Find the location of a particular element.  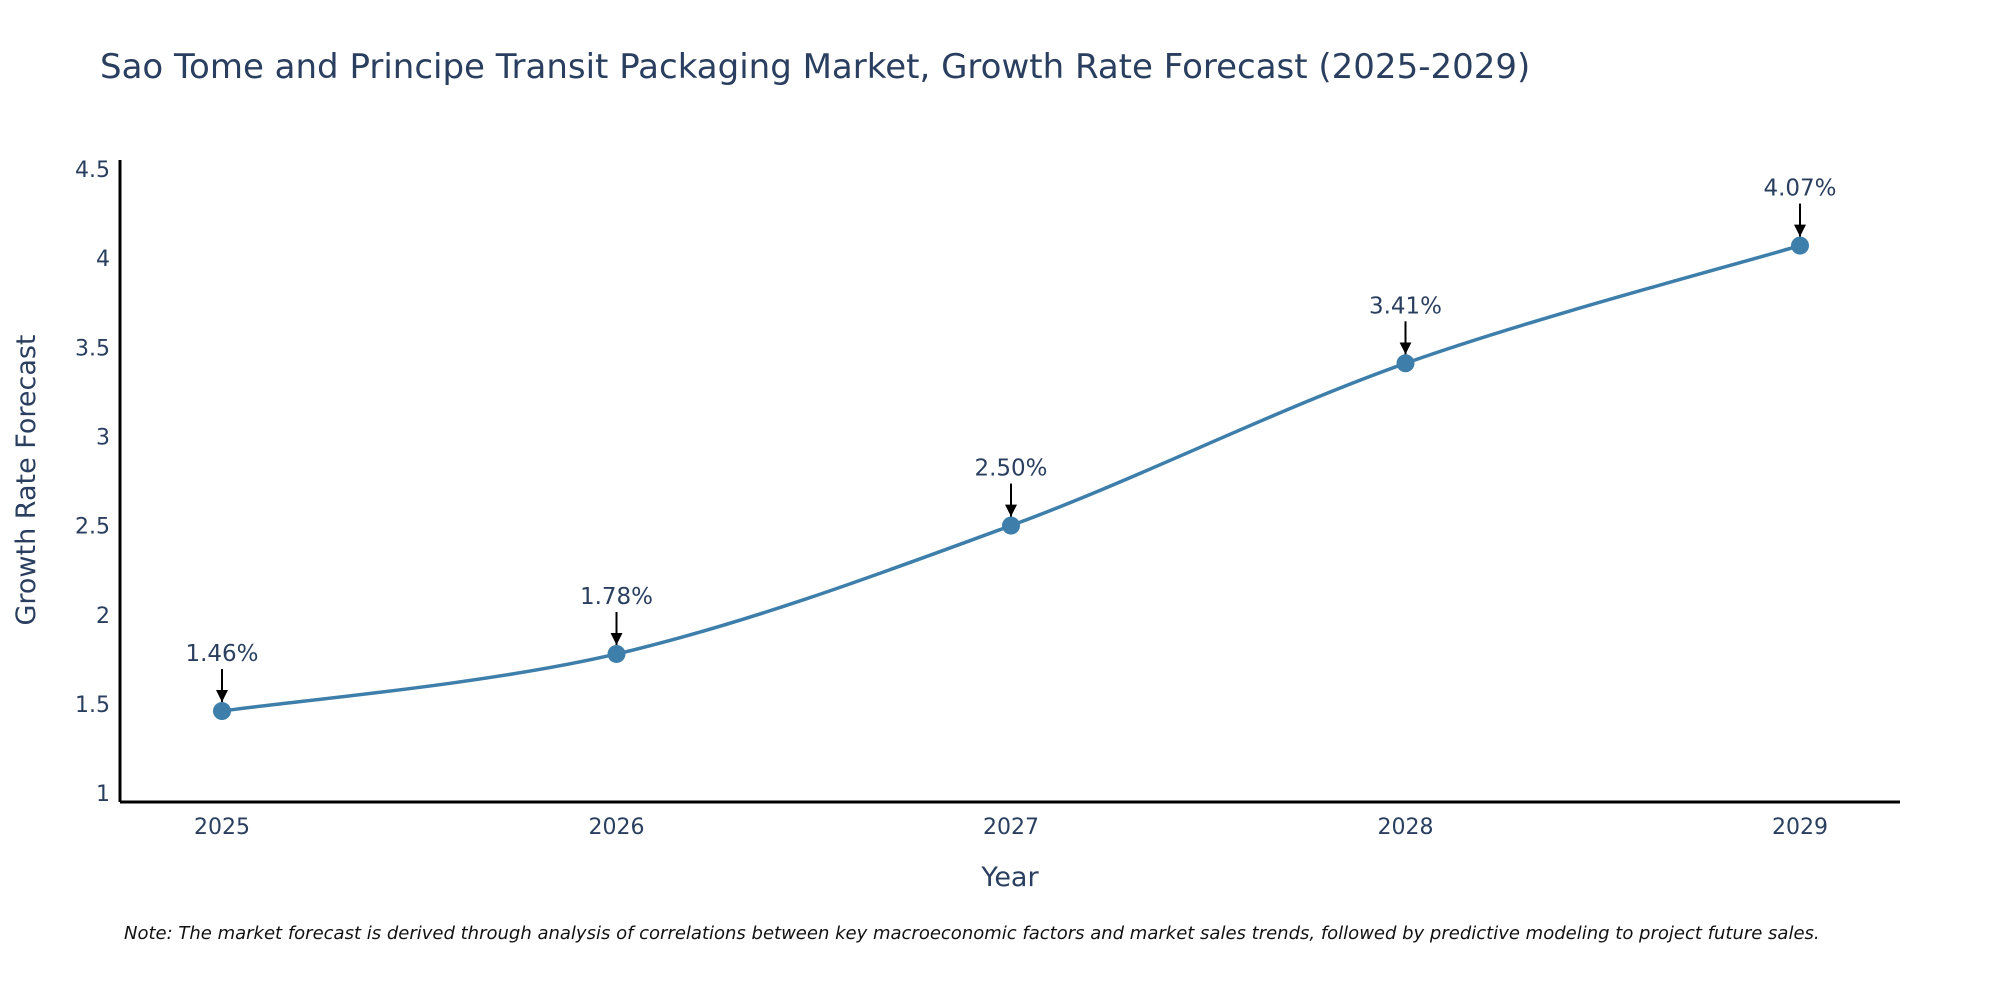

y-tick-label: 1.5 is located at coordinates (92, 705).